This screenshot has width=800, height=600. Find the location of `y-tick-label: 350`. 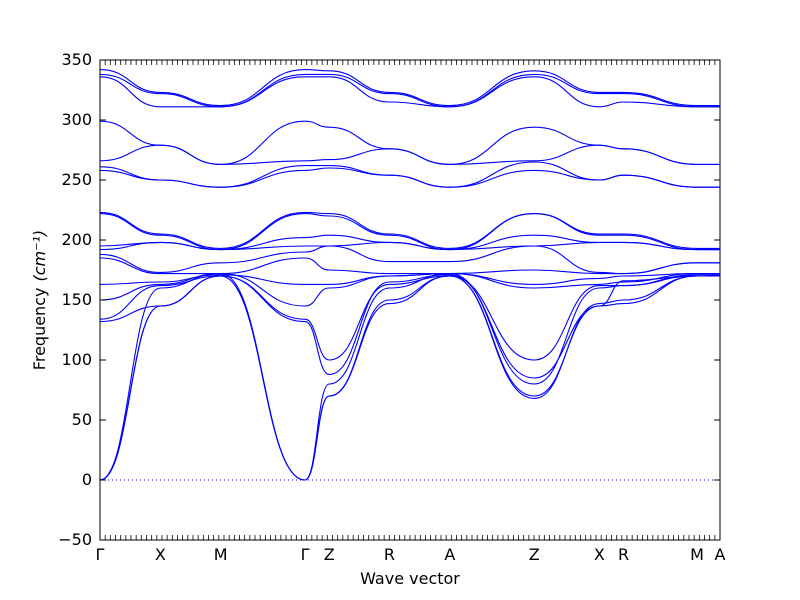

y-tick-label: 350 is located at coordinates (76, 59).